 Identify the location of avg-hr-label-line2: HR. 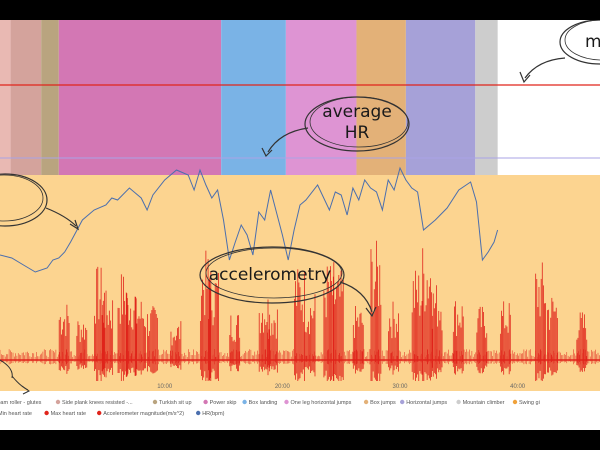
(357, 133).